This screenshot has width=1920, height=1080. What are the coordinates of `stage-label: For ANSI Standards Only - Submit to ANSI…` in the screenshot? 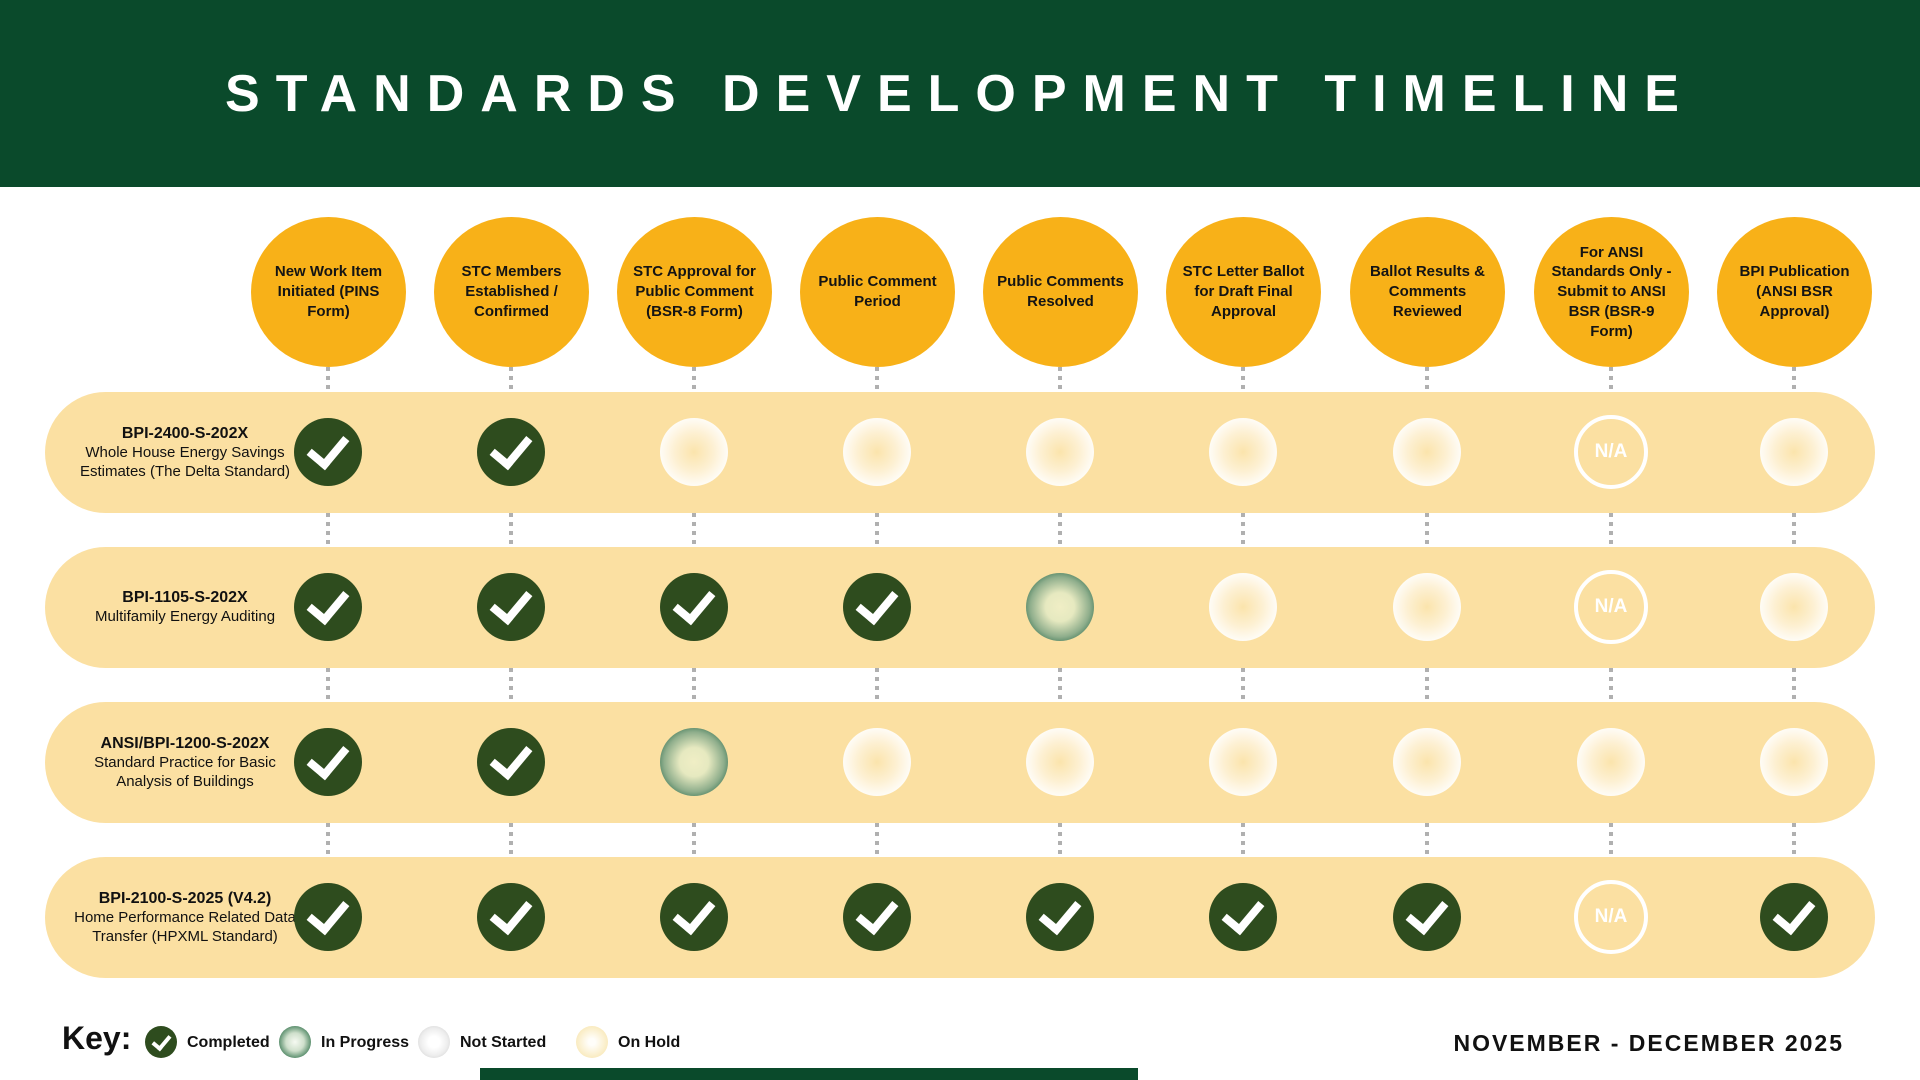 It's located at (1611, 291).